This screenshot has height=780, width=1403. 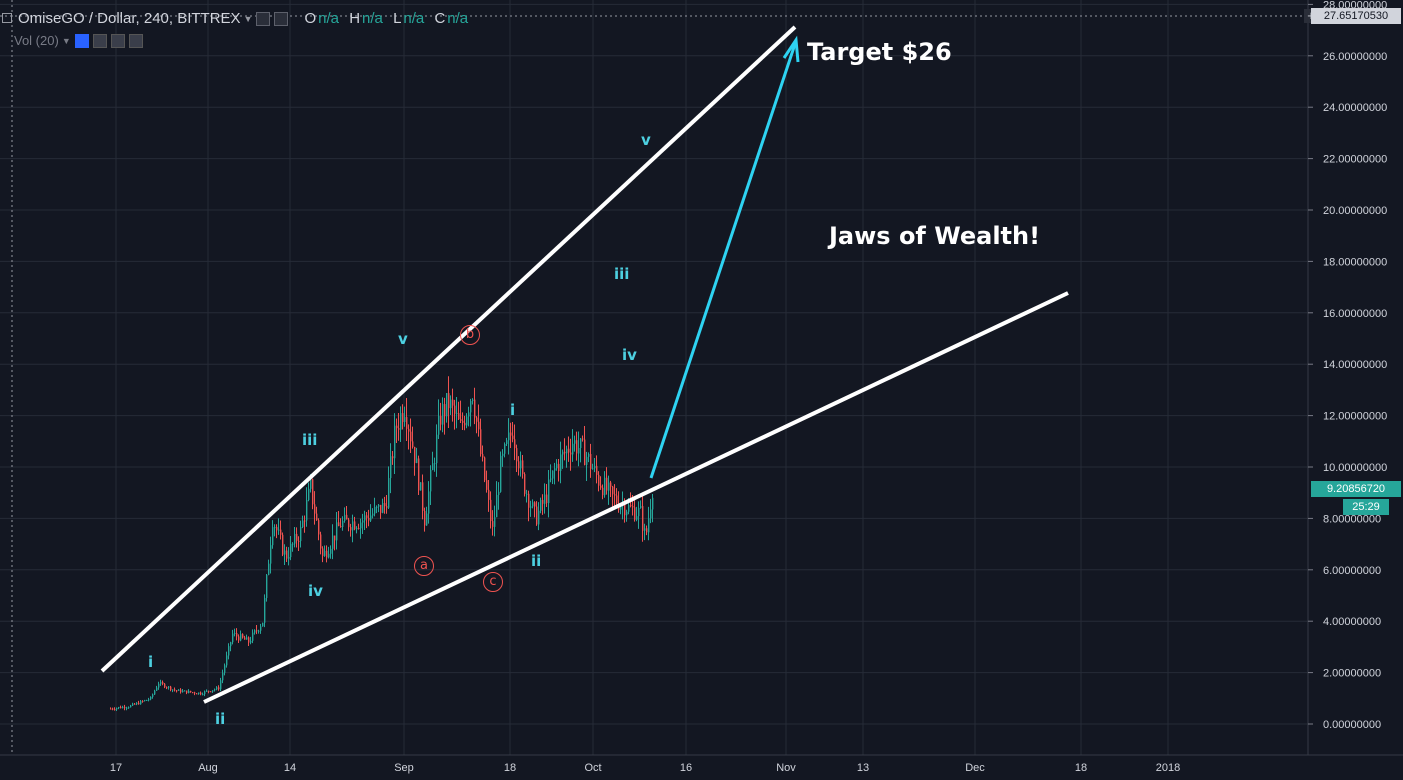 What do you see at coordinates (135, 40) in the screenshot?
I see `close-icon` at bounding box center [135, 40].